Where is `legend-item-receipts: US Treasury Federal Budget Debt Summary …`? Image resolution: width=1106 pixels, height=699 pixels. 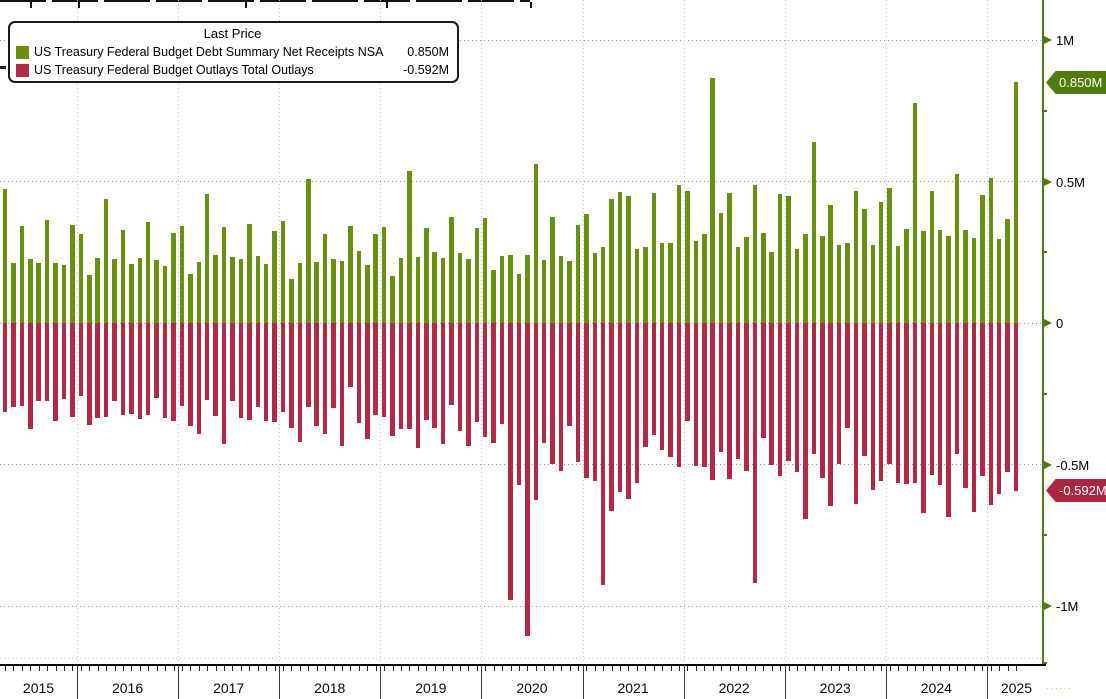 legend-item-receipts: US Treasury Federal Budget Debt Summary … is located at coordinates (232, 52).